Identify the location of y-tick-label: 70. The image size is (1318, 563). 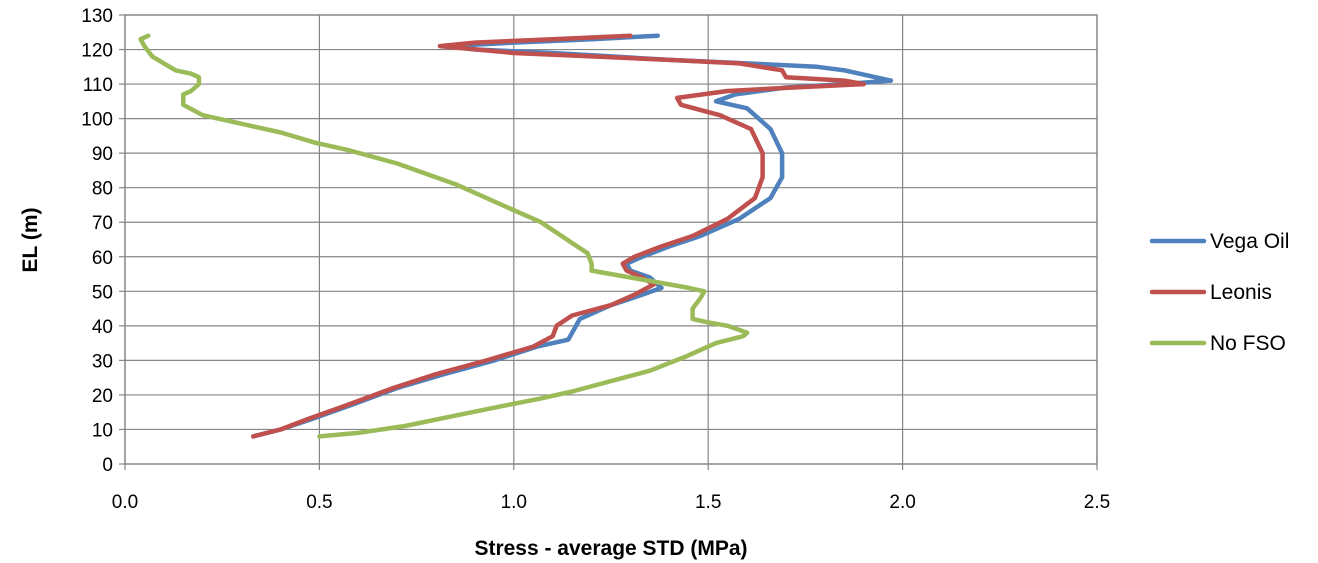
(102, 223).